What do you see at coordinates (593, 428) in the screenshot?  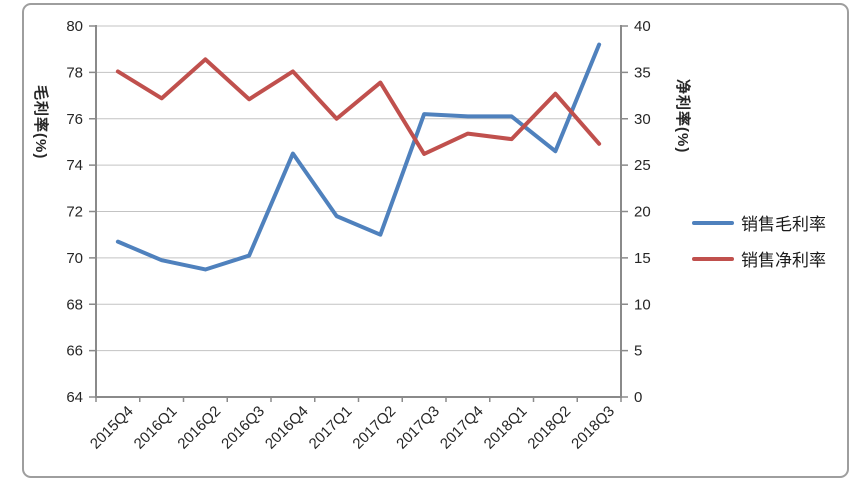 I see `x-category-label: 2018Q3` at bounding box center [593, 428].